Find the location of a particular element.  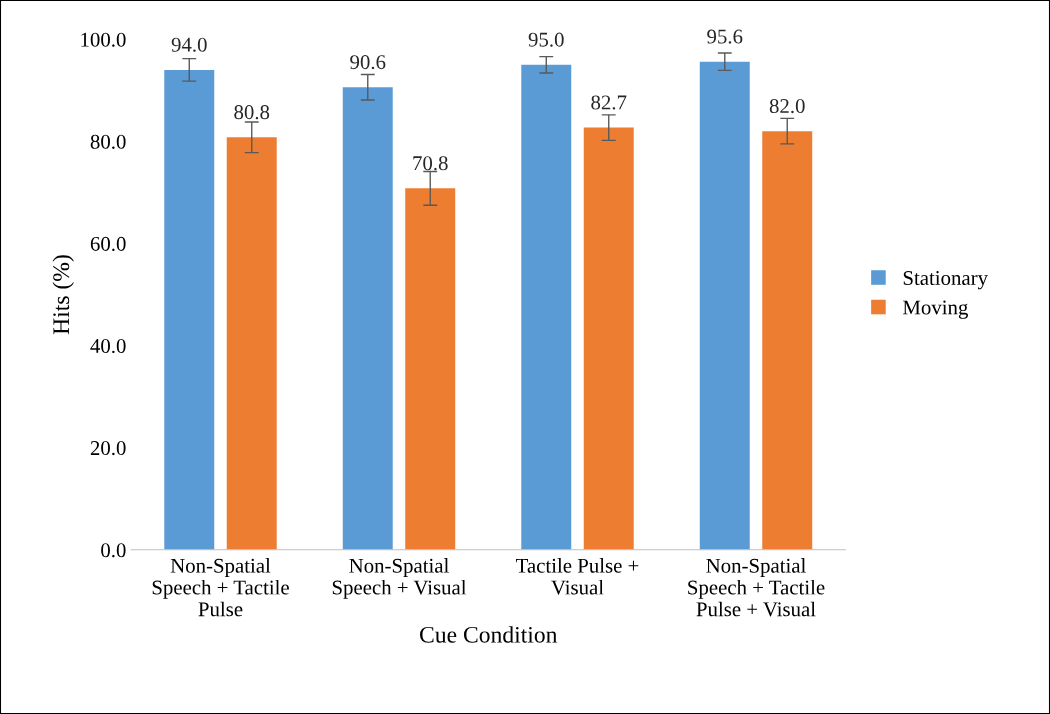

y-tick-label: 40.0 is located at coordinates (108, 346).